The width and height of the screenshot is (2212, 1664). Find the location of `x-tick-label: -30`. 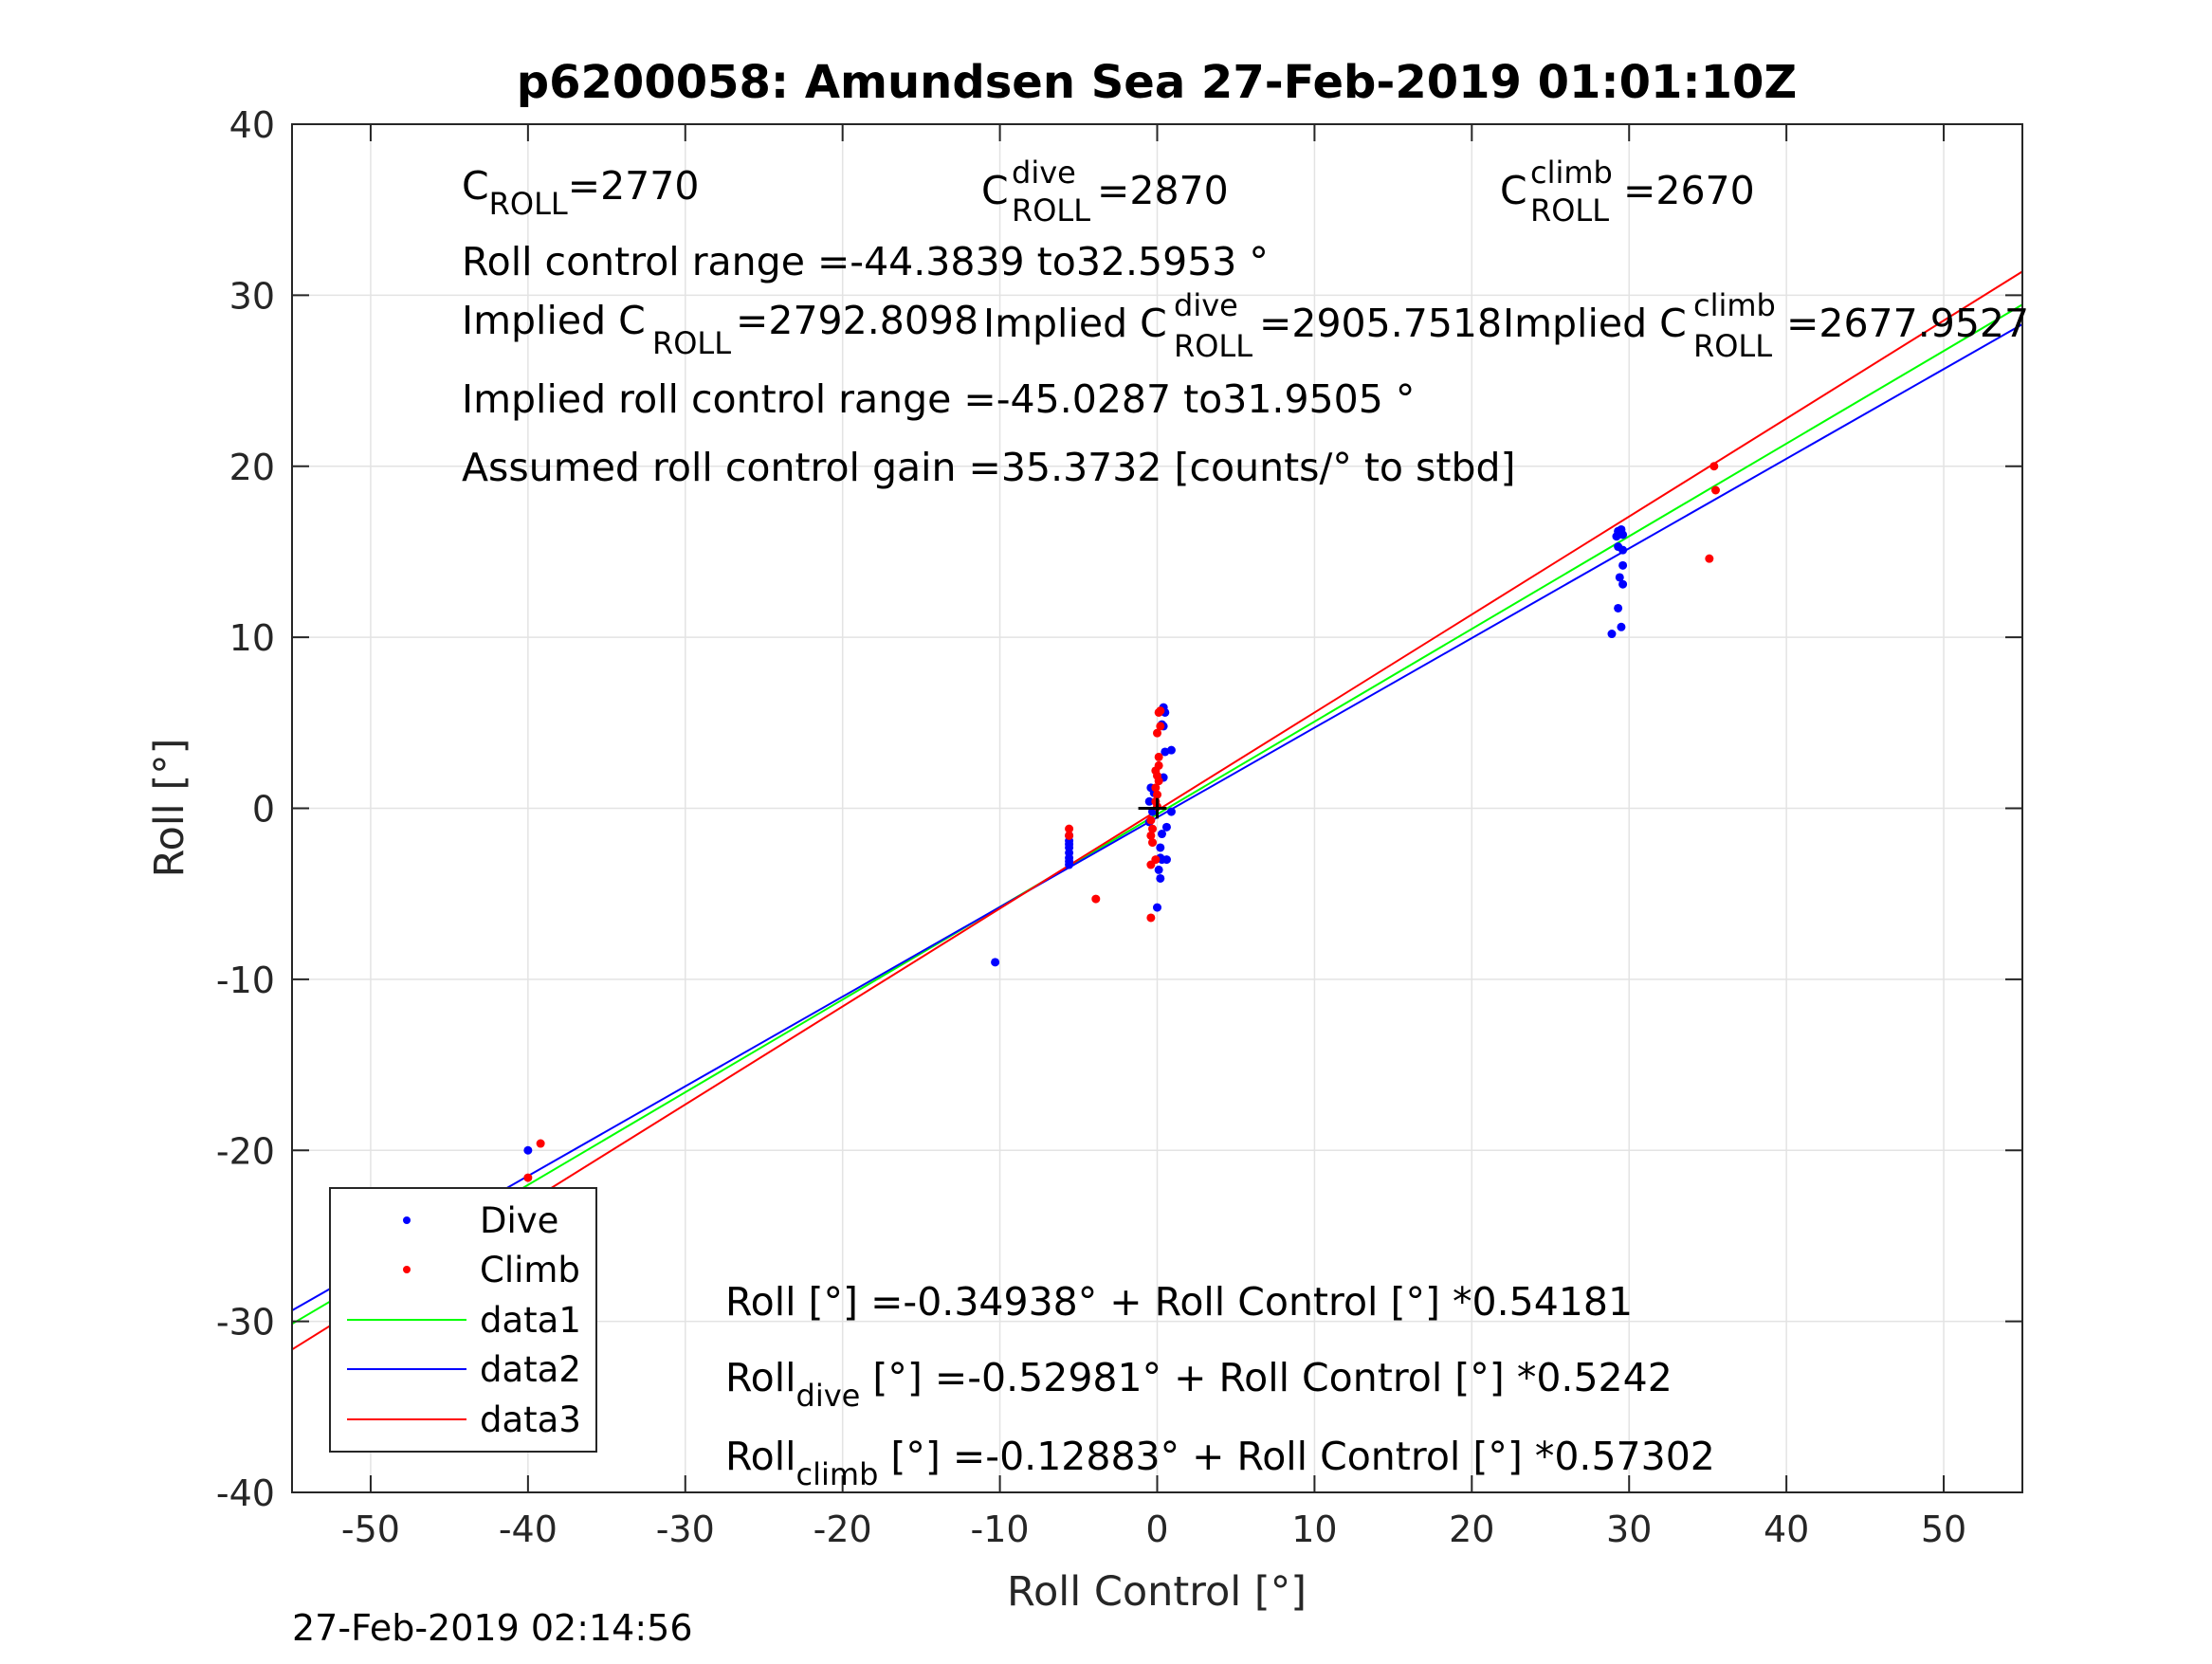

x-tick-label: -30 is located at coordinates (685, 1529).